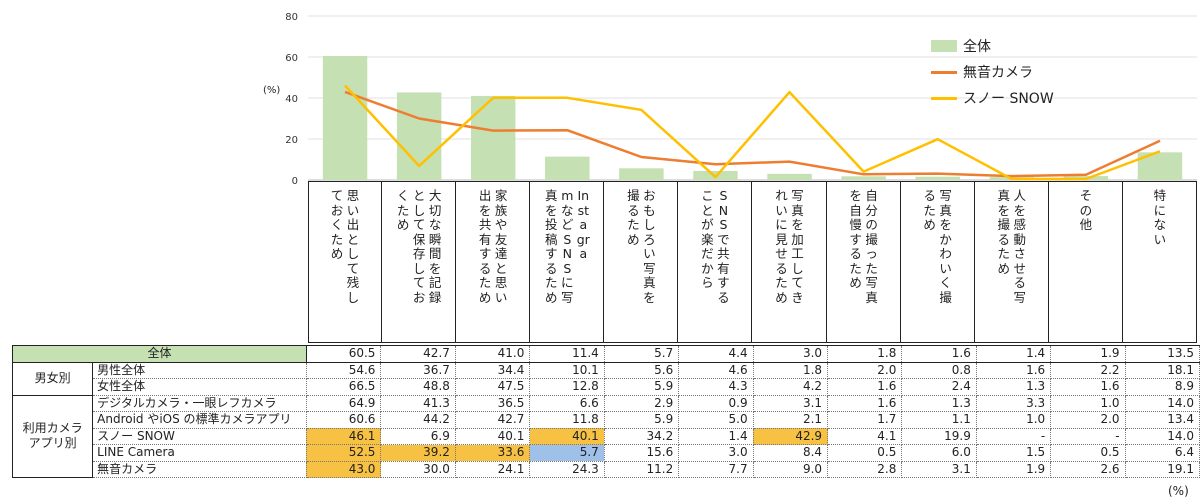  I want to click on legend-label: 全体, so click(977, 47).